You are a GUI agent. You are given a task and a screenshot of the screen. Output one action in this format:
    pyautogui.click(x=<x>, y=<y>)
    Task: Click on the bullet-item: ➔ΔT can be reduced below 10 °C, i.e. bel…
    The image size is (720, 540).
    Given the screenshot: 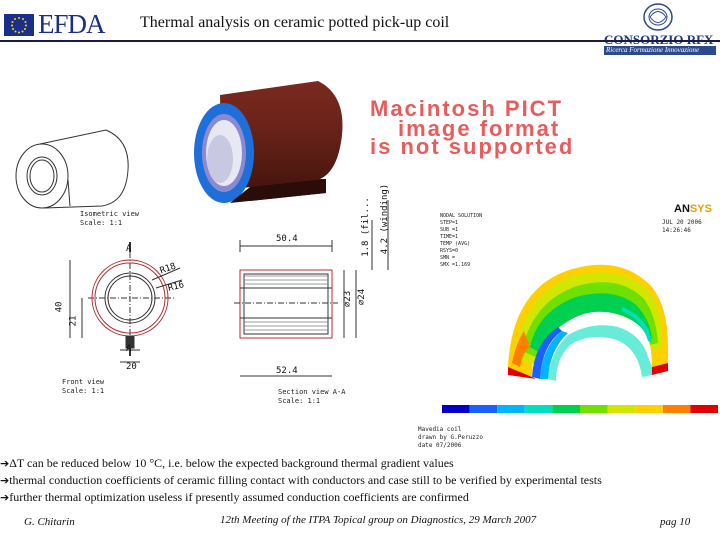 What is the action you would take?
    pyautogui.click(x=360, y=463)
    